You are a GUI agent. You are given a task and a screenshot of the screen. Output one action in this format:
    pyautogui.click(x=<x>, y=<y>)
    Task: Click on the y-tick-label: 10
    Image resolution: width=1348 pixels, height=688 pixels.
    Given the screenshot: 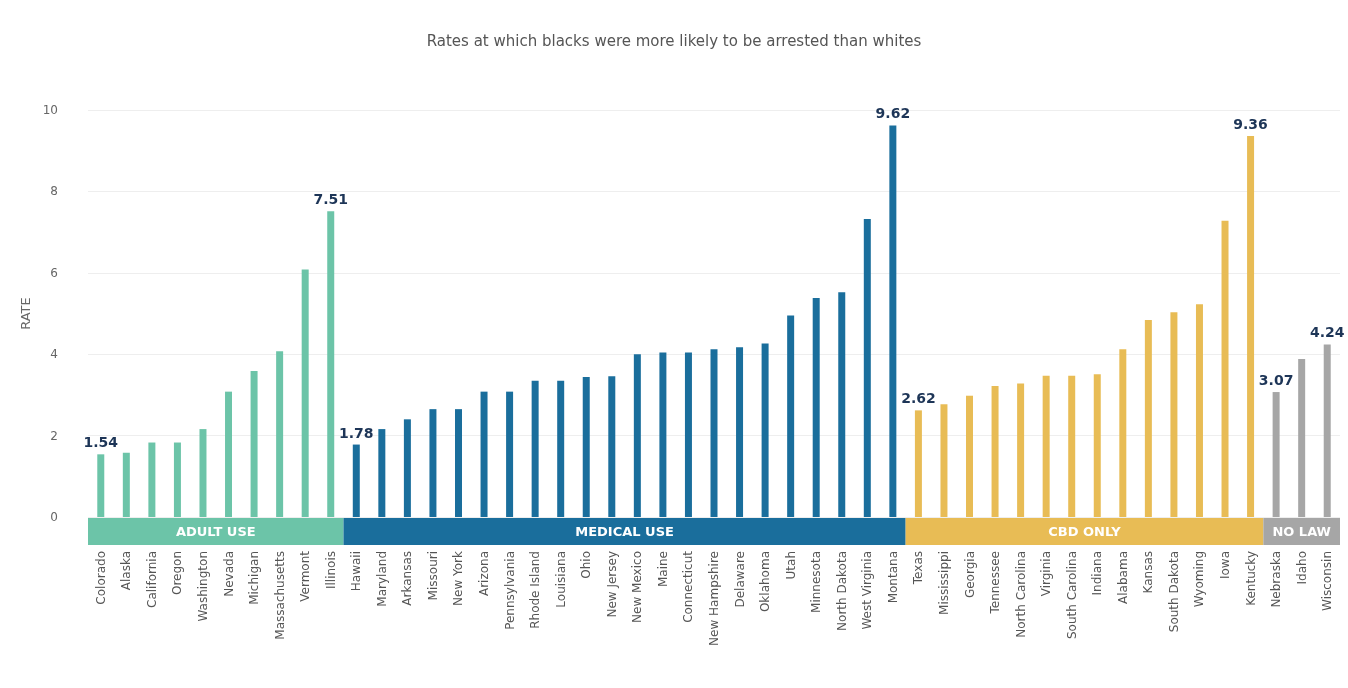 What is the action you would take?
    pyautogui.click(x=50, y=110)
    